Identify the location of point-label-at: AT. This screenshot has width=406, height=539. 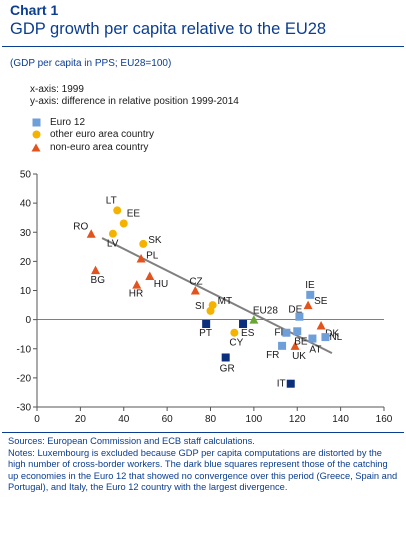
(315, 350).